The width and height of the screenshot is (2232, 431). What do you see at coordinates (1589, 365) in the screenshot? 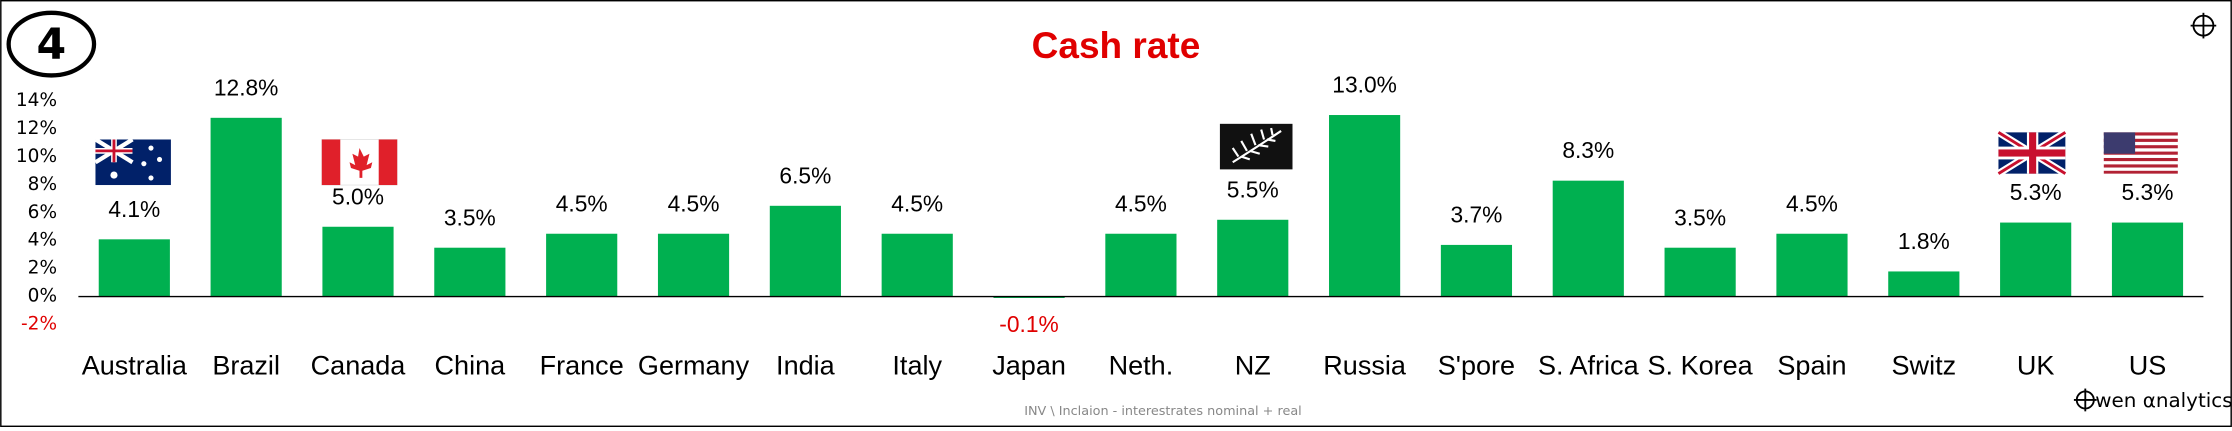
I see `x-tick-label: S. Africa` at bounding box center [1589, 365].